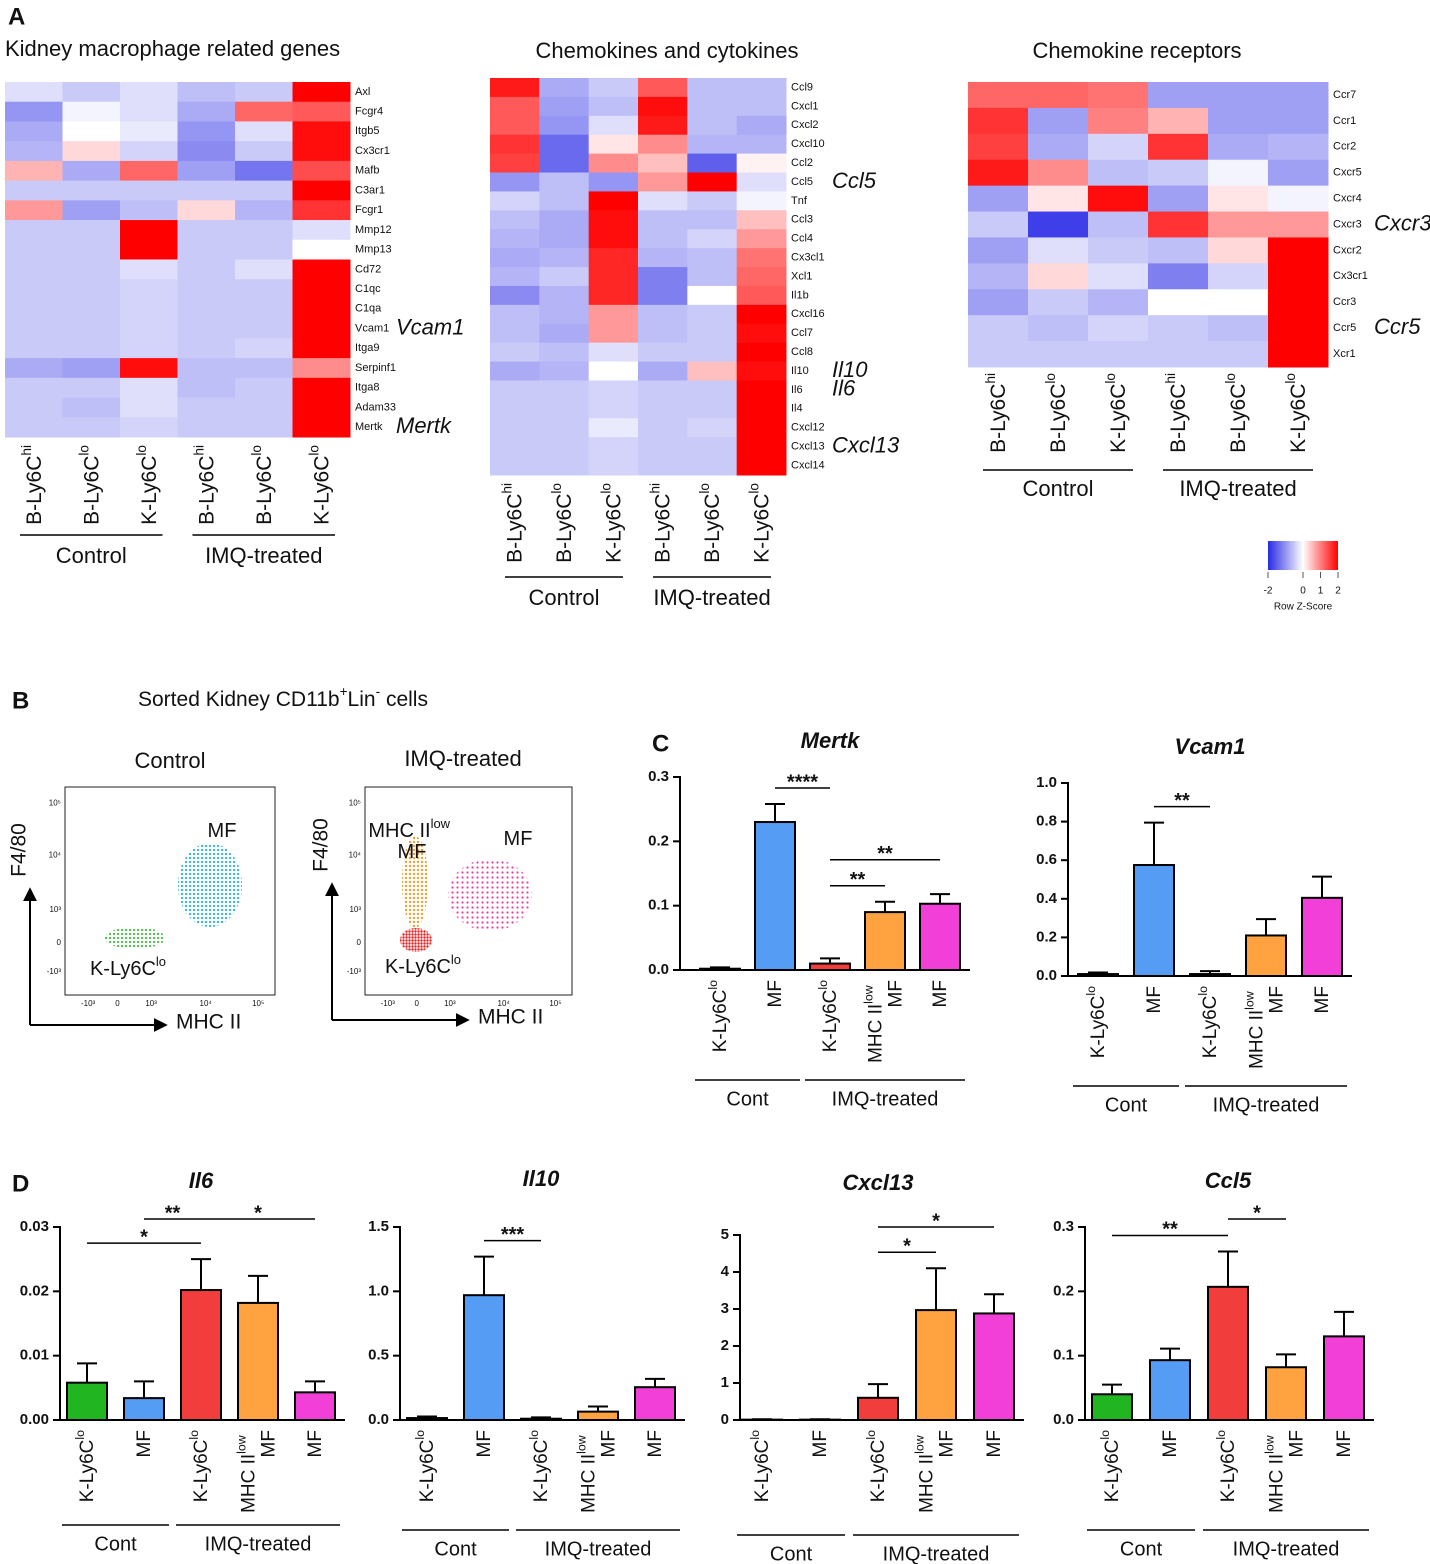 Image resolution: width=1430 pixels, height=1564 pixels. I want to click on y-tick-label: 0.8, so click(1046, 821).